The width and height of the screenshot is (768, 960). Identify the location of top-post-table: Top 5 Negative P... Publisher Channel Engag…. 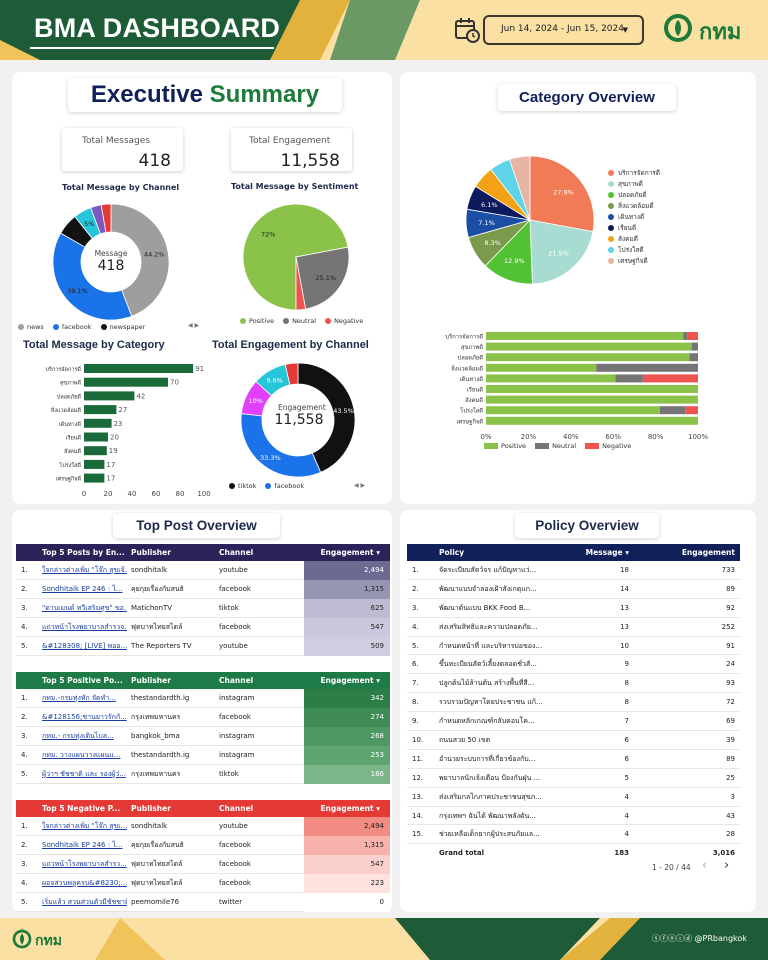
(203, 856).